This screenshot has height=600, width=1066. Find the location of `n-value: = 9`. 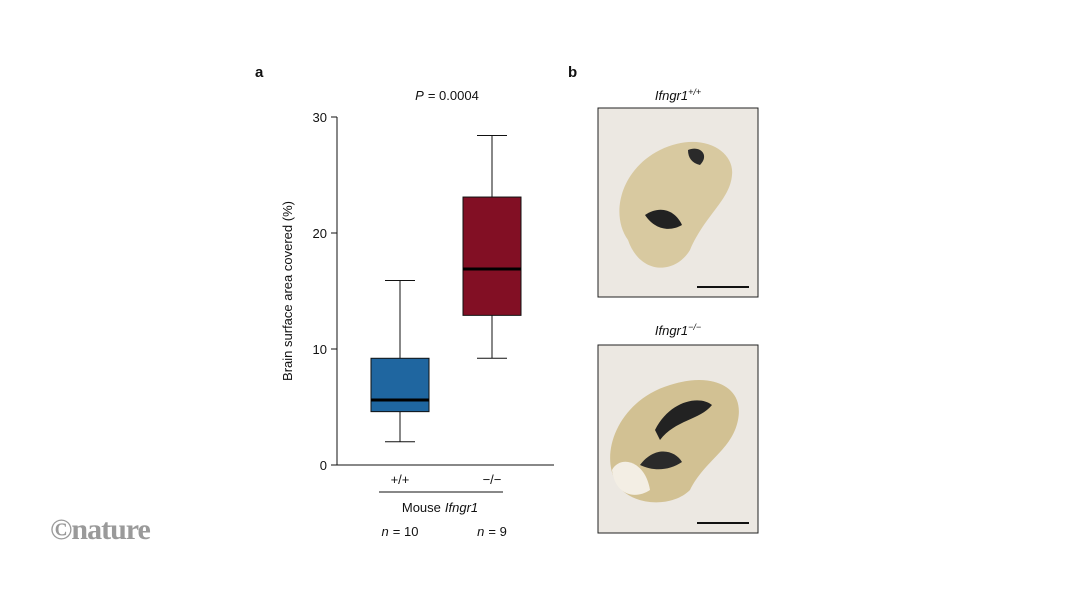

n-value: = 9 is located at coordinates (497, 531).